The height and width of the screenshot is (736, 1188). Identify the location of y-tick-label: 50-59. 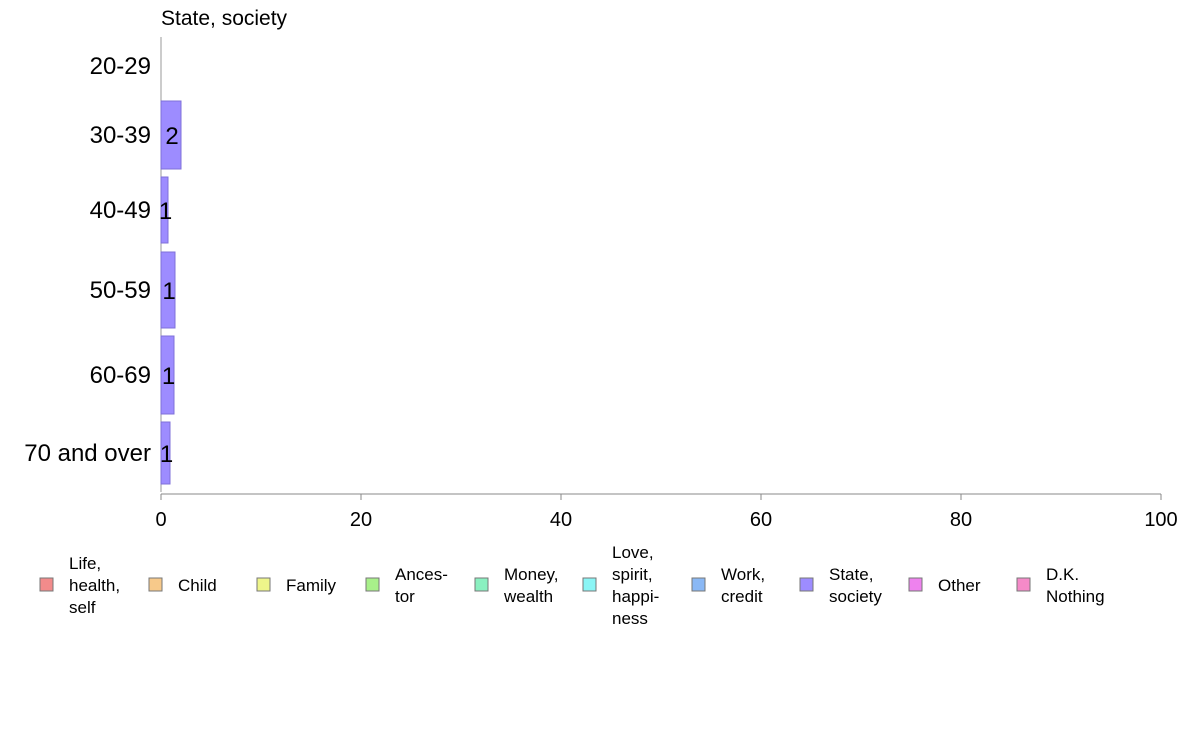
(120, 290).